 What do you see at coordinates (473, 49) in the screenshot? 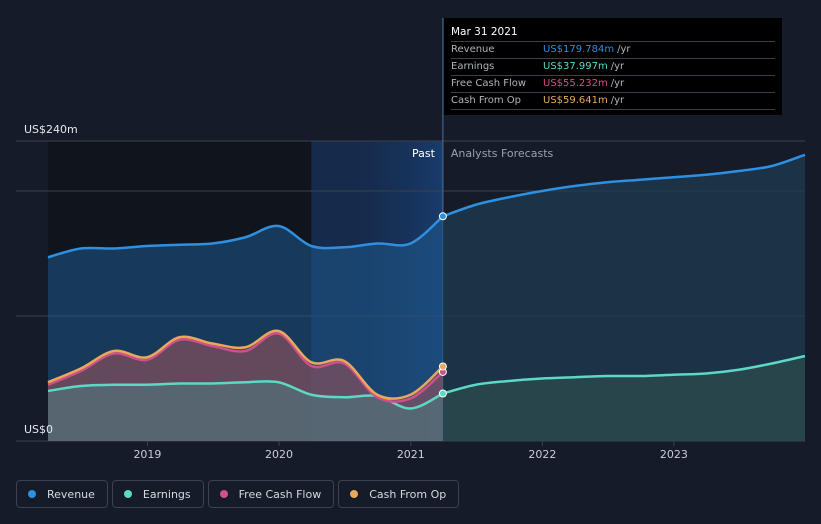
I see `tooltip-label: Revenue` at bounding box center [473, 49].